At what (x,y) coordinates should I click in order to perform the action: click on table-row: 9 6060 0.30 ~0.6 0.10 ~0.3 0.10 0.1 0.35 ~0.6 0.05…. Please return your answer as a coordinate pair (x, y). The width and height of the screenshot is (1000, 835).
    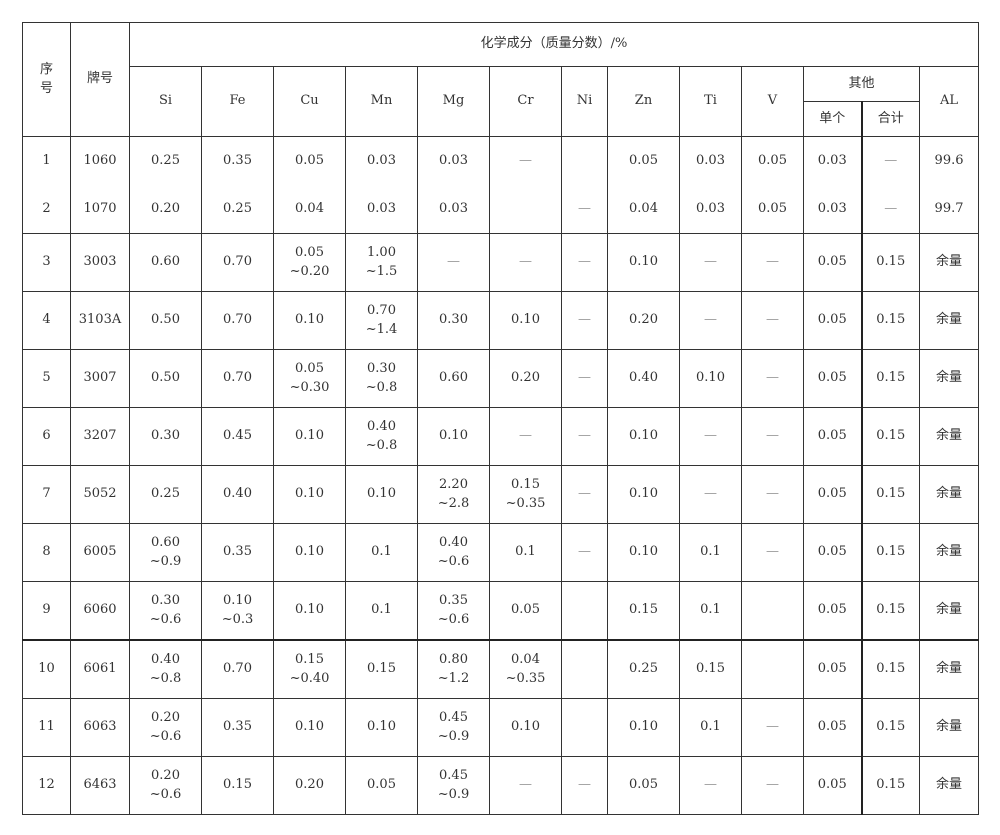
    Looking at the image, I should click on (501, 611).